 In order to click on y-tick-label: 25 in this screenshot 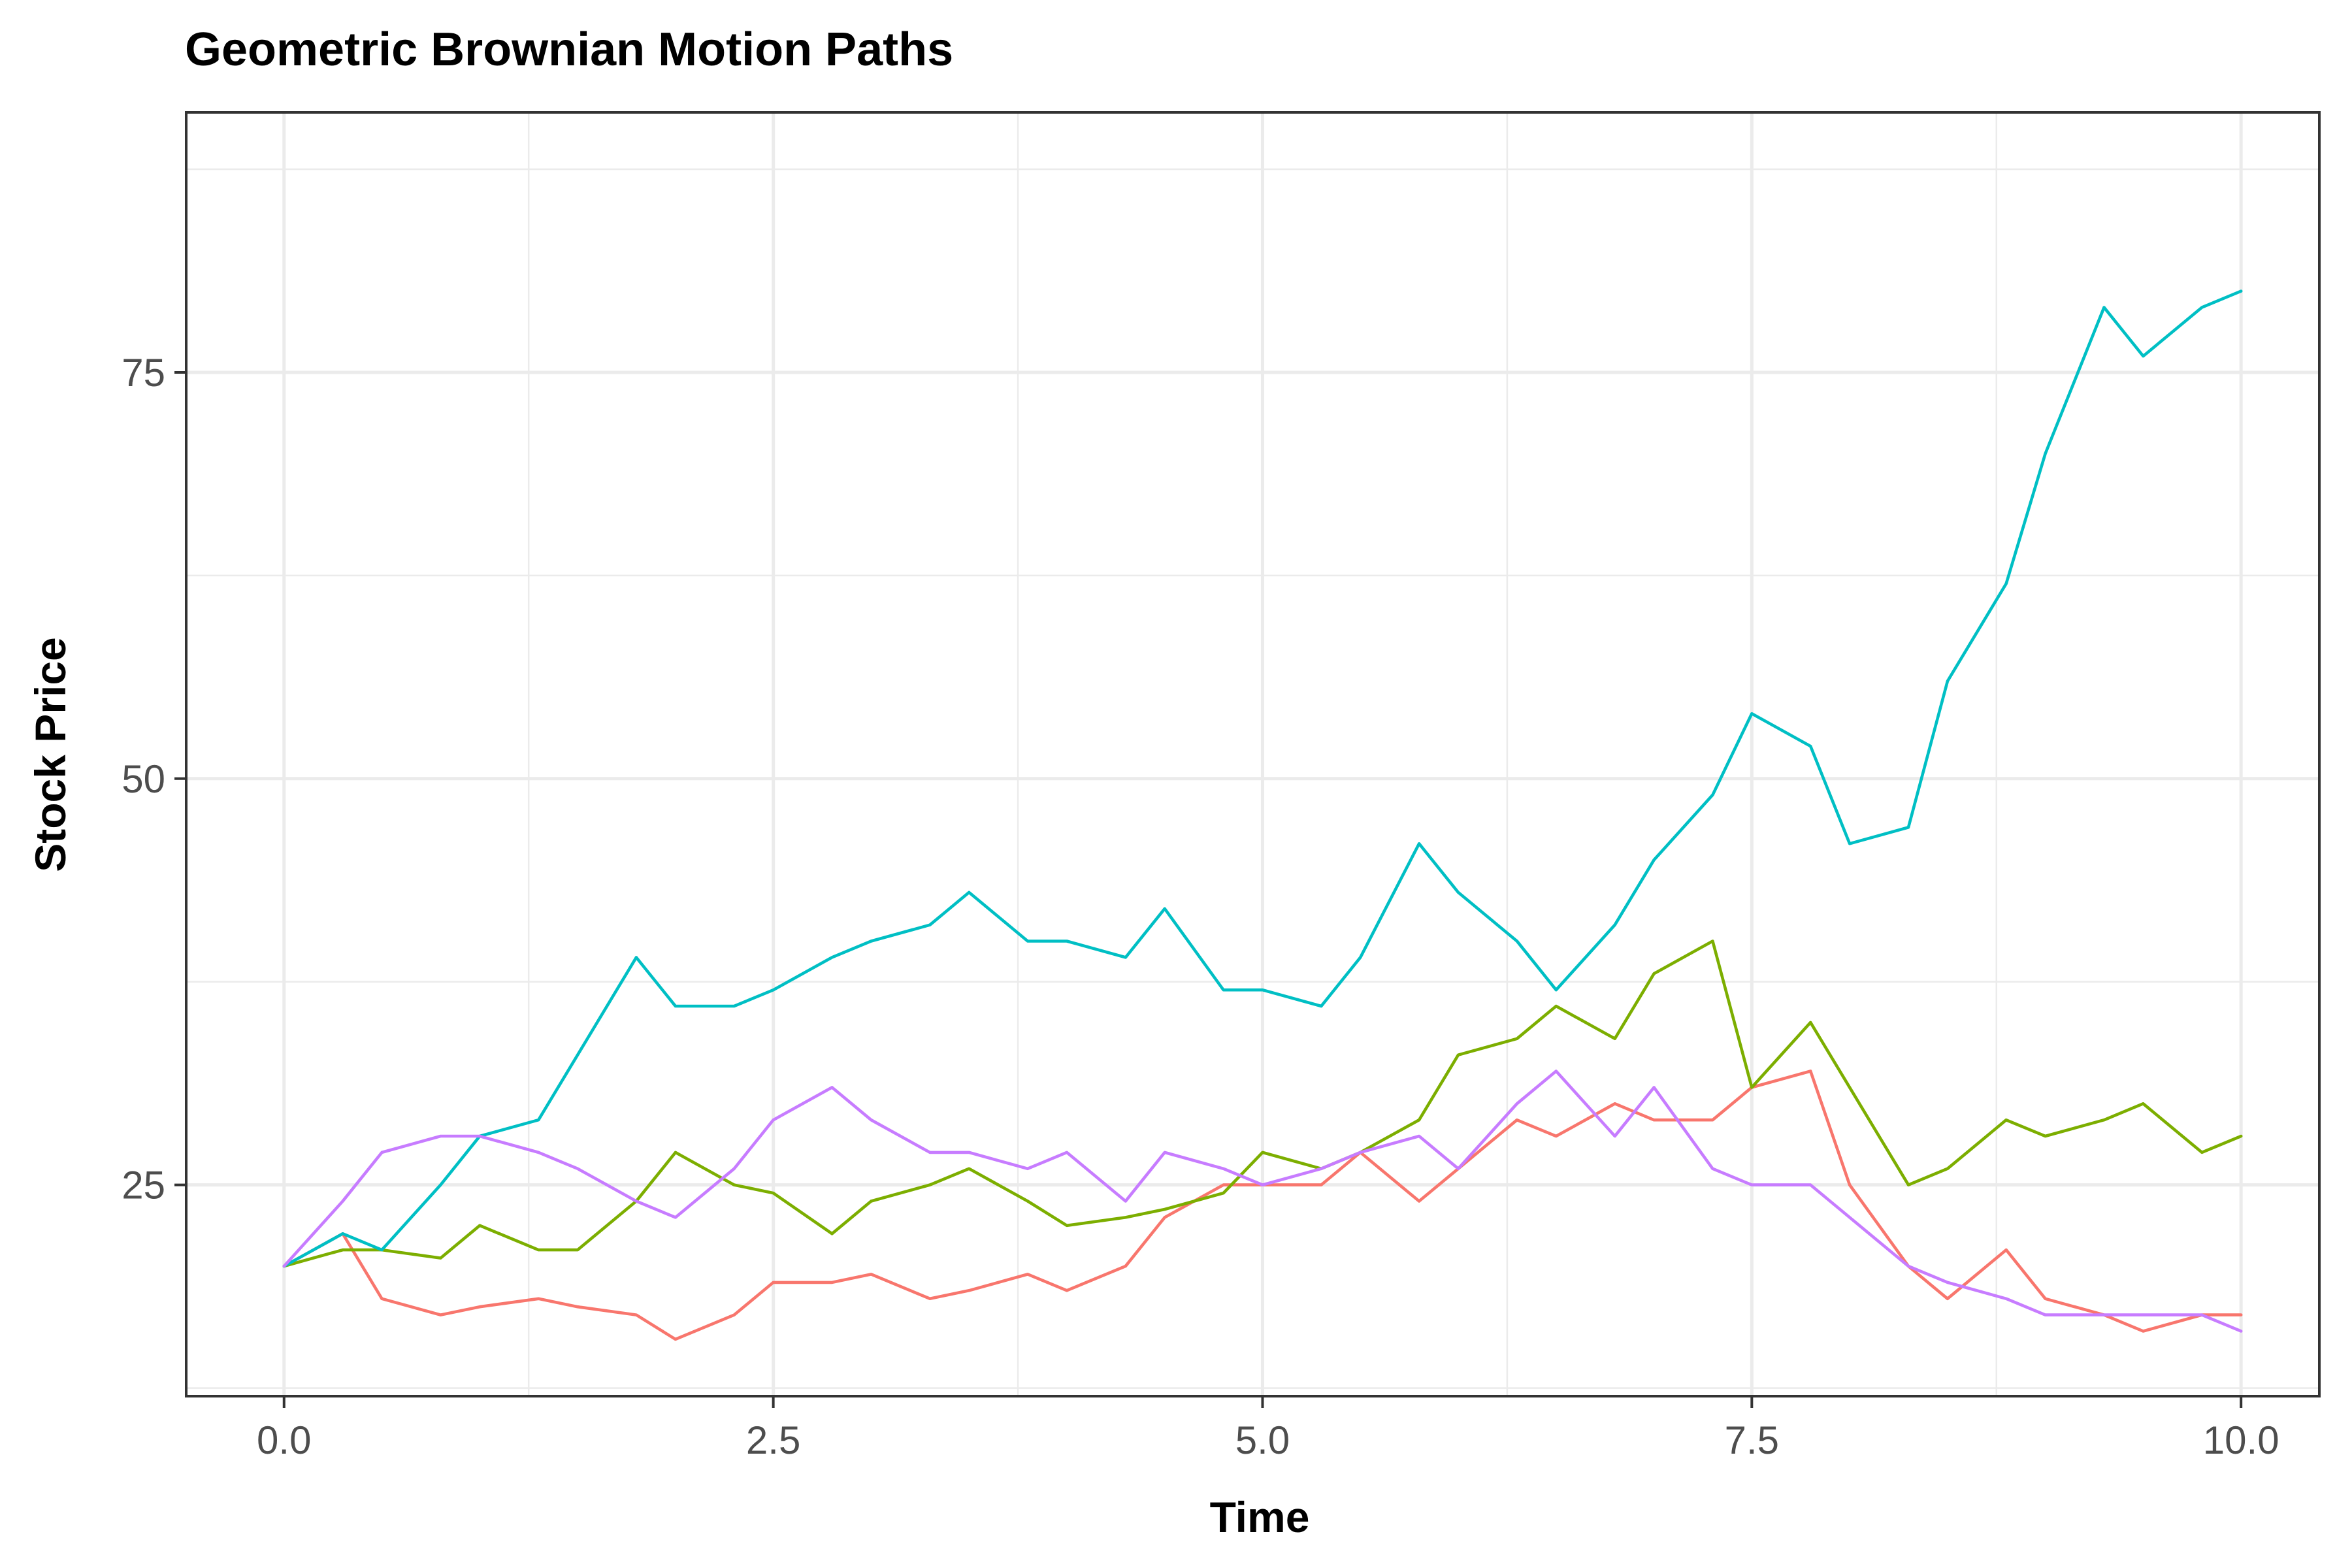, I will do `click(143, 1185)`.